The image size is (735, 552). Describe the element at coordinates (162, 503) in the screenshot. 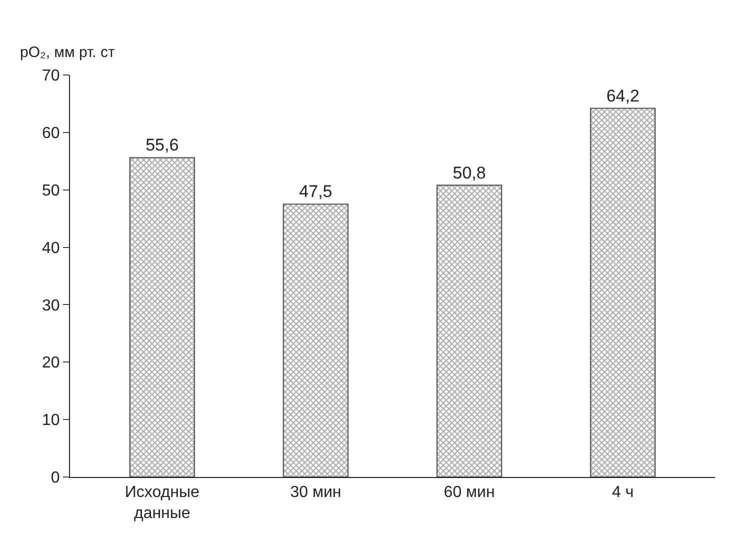

I see `x-tick-label: Исходные данные` at that location.